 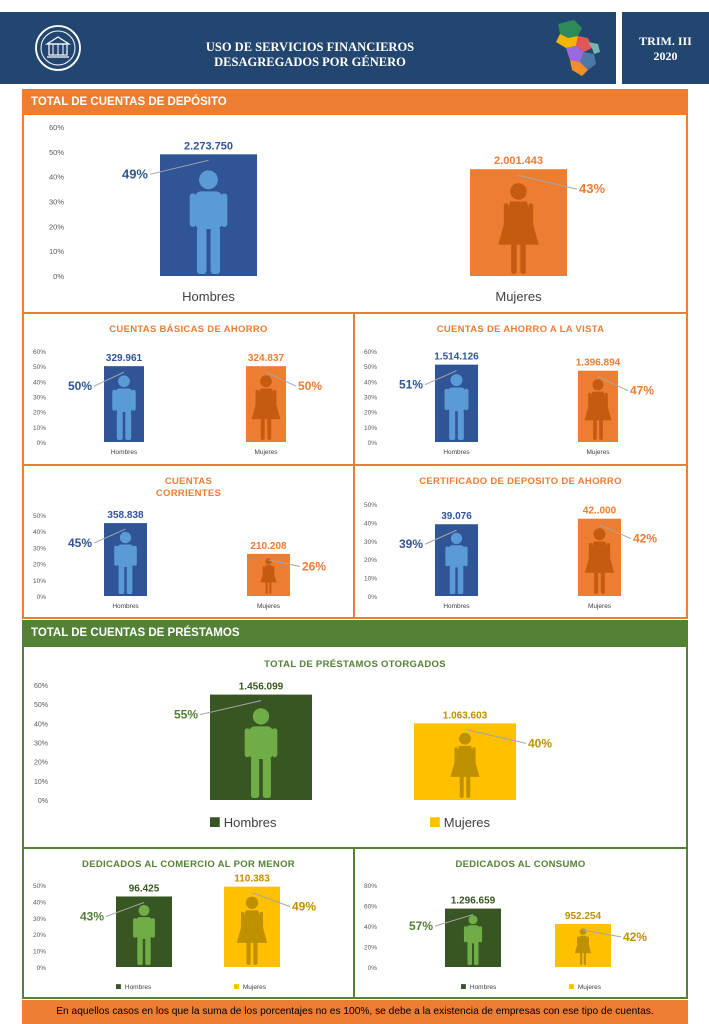 What do you see at coordinates (188, 481) in the screenshot?
I see `panel-title-current-line-1: CUENTAS` at bounding box center [188, 481].